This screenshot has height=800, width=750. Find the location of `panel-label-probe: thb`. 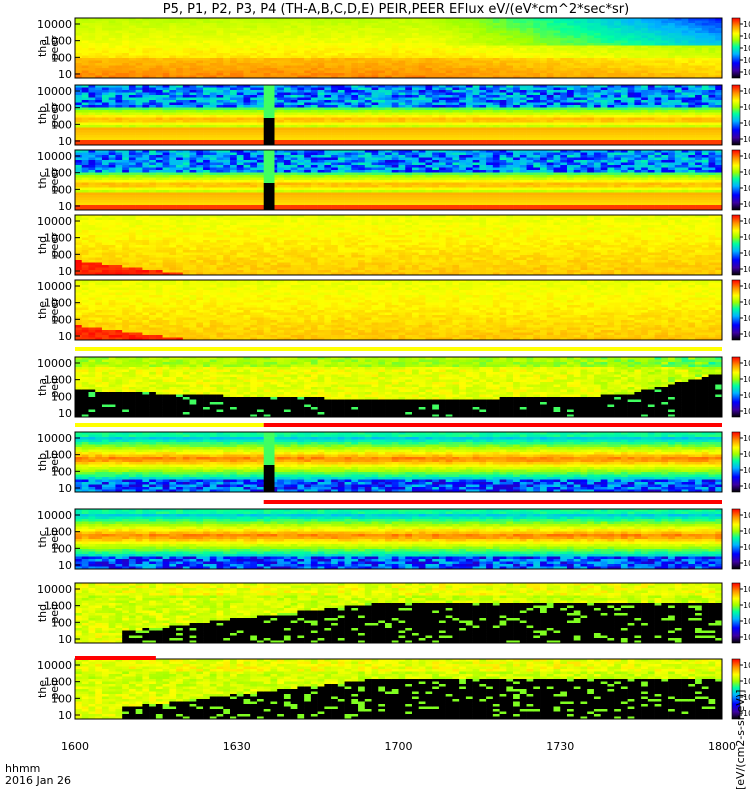

panel-label-probe: thb is located at coordinates (42, 462).